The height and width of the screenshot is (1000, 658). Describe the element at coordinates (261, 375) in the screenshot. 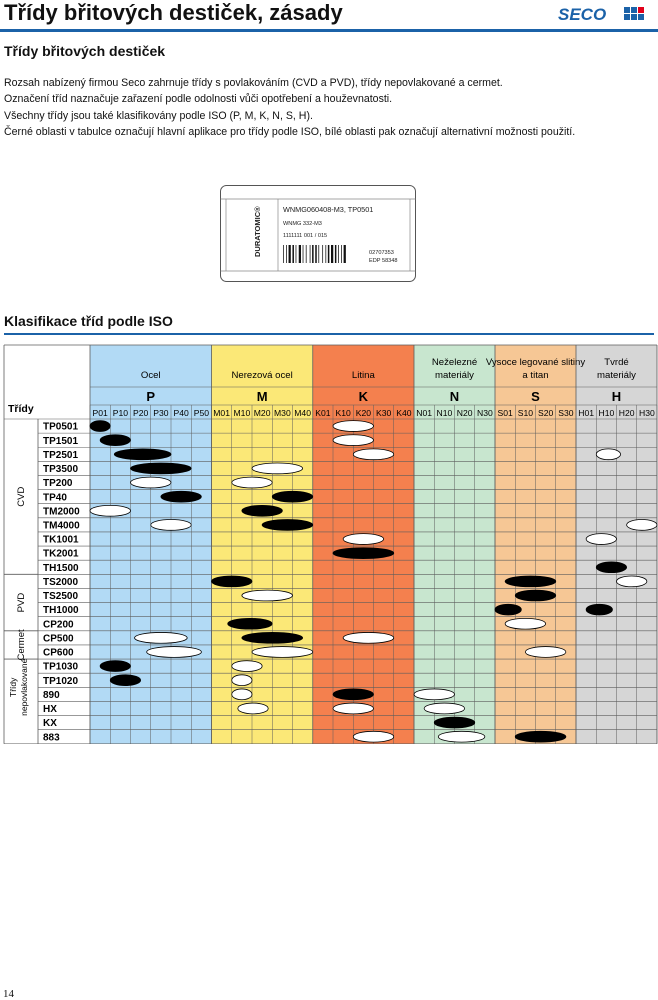

I see `group-name: Nerezová ocel` at that location.